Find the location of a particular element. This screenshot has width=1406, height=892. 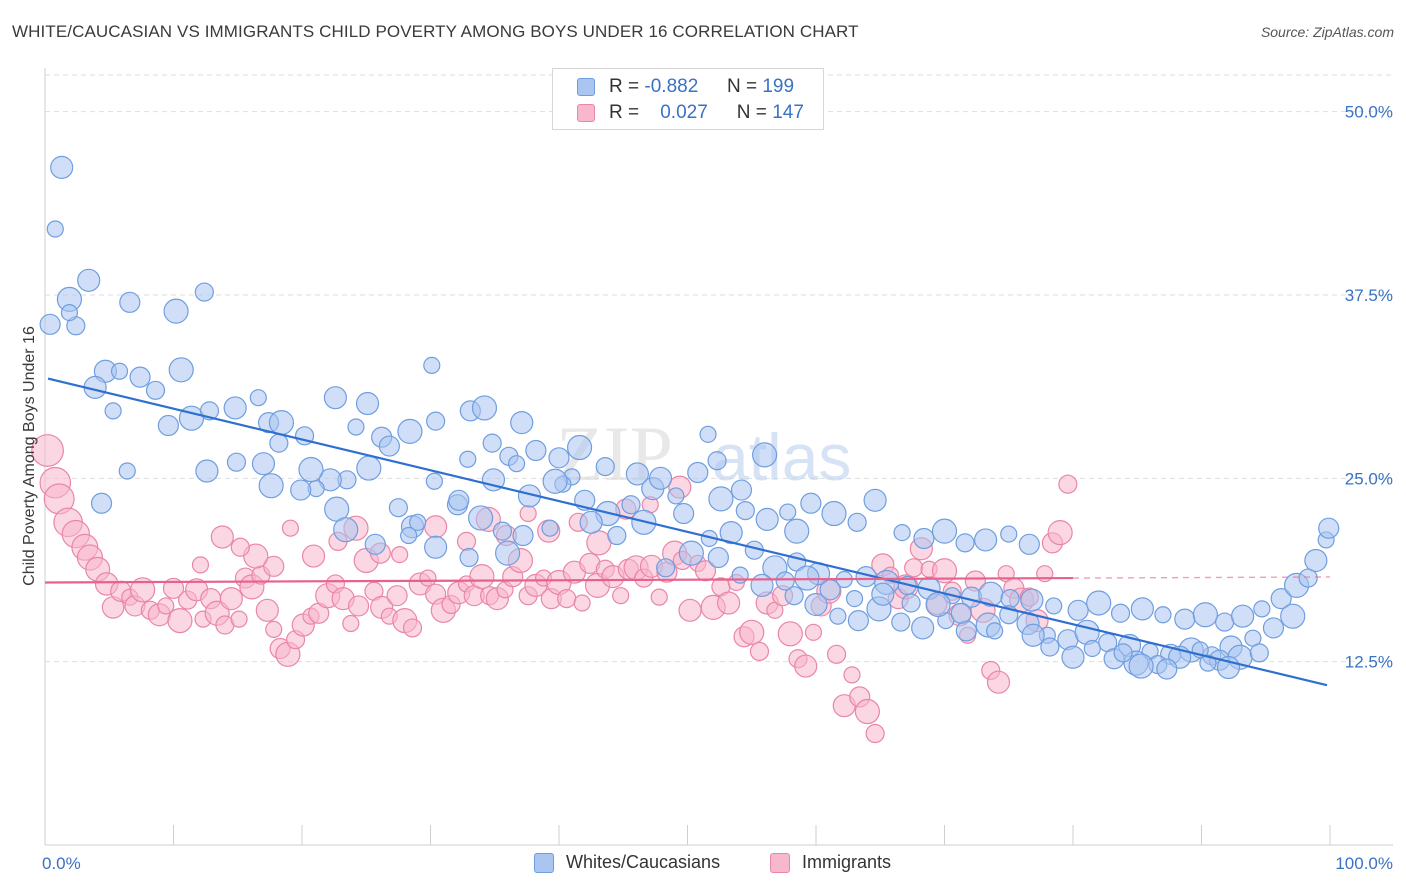

legend-n-label: N = is located at coordinates (742, 86).